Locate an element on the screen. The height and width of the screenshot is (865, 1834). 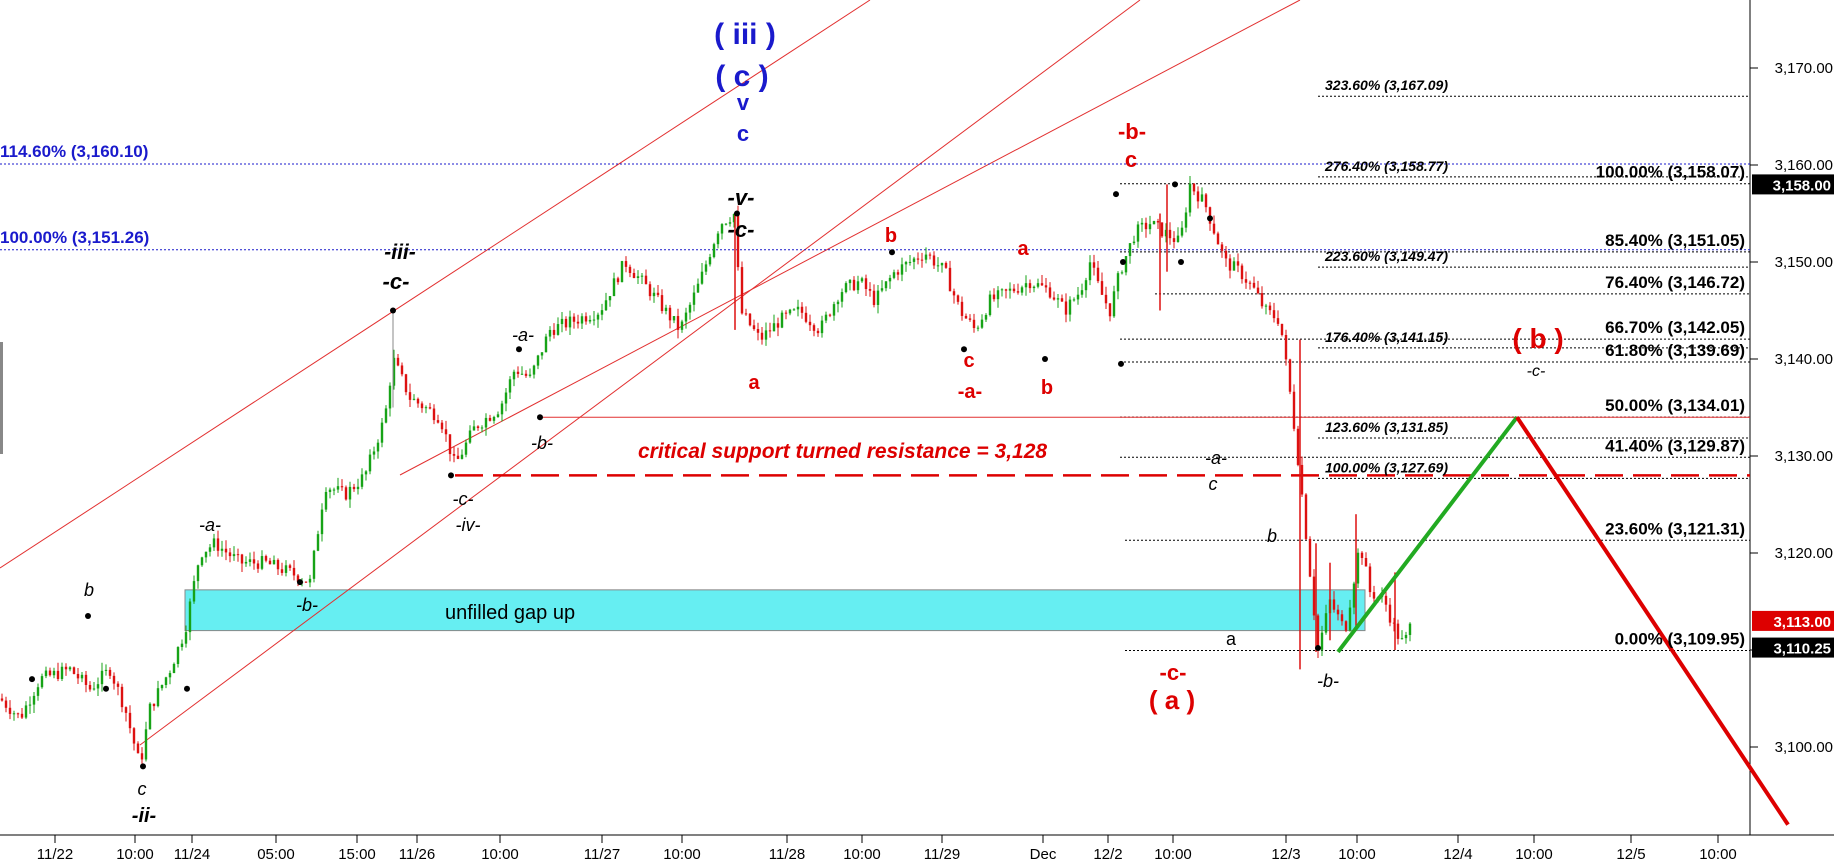
wave-label-black: c is located at coordinates (142, 789).